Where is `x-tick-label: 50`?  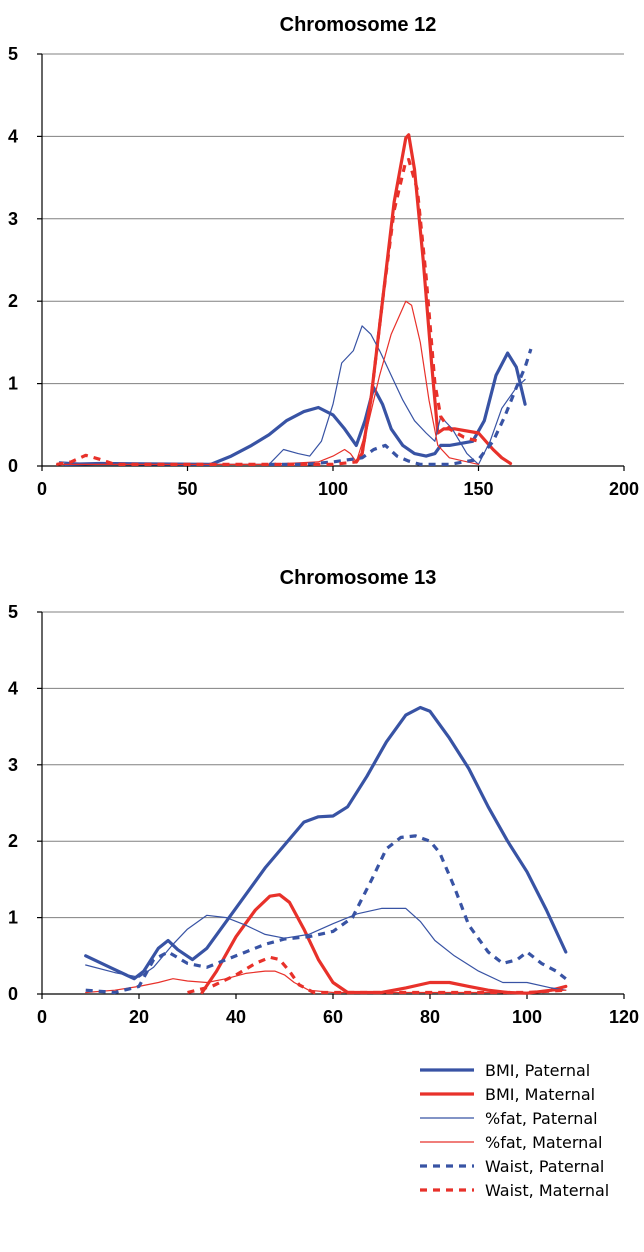 x-tick-label: 50 is located at coordinates (187, 489).